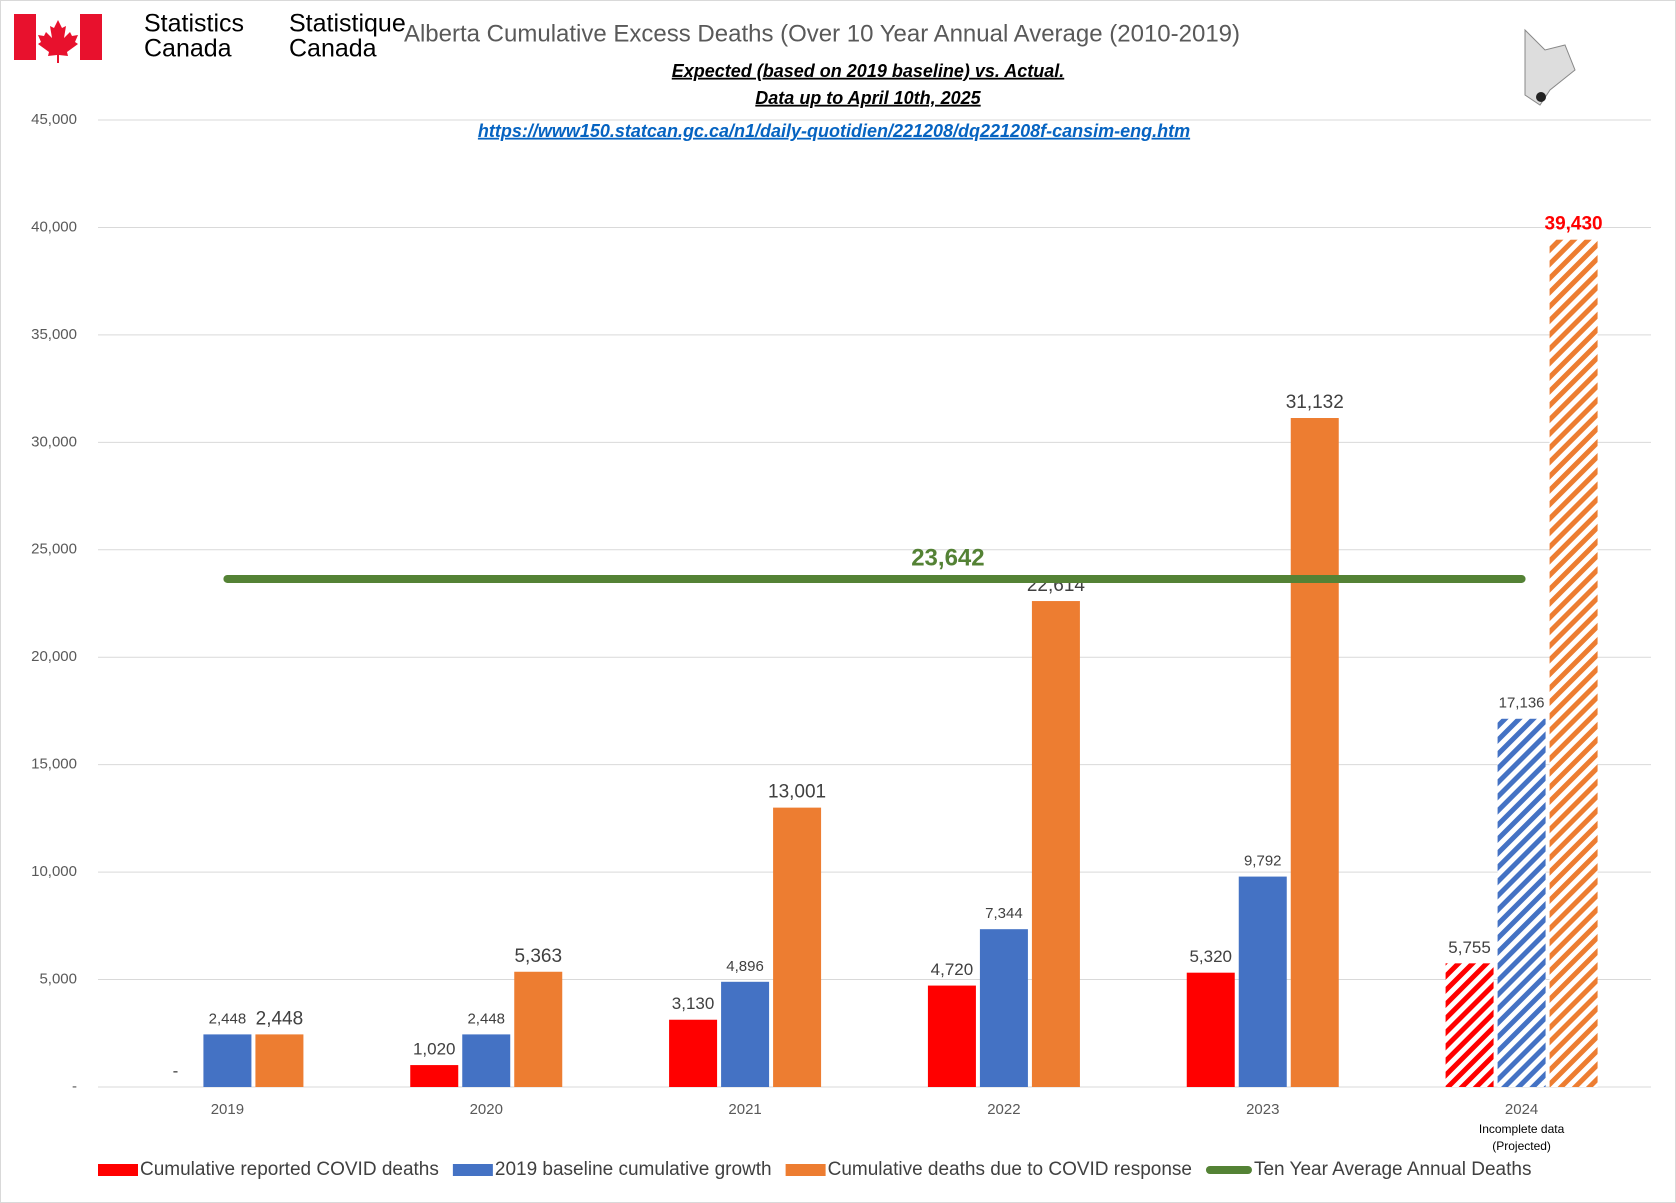 This screenshot has width=1676, height=1203. What do you see at coordinates (54, 334) in the screenshot?
I see `y-tick-label: 35,000` at bounding box center [54, 334].